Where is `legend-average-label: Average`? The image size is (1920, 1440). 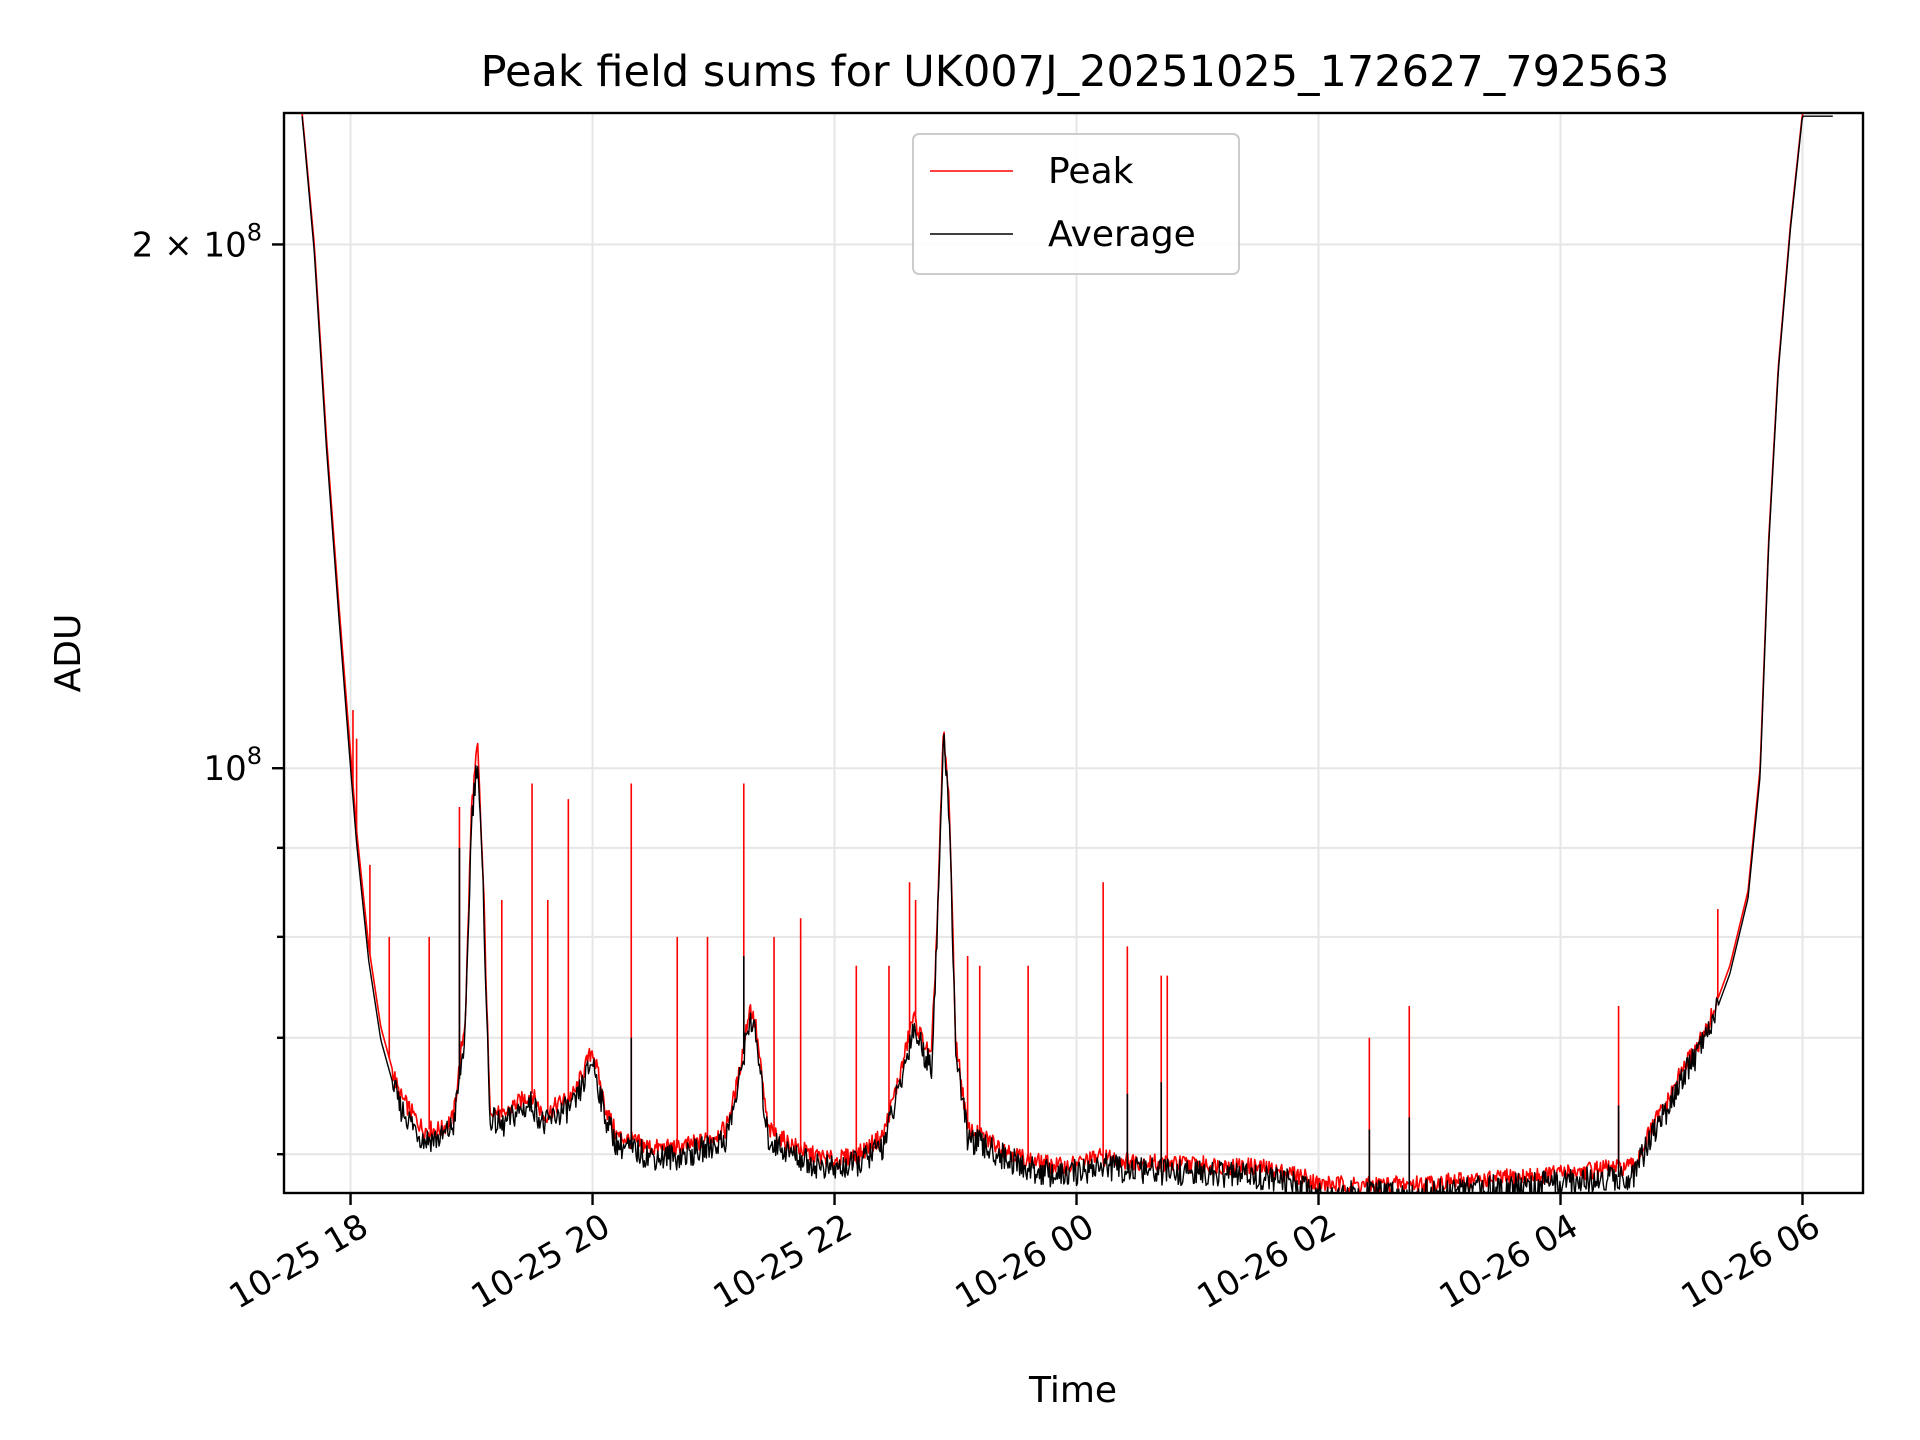
legend-average-label: Average is located at coordinates (1122, 234).